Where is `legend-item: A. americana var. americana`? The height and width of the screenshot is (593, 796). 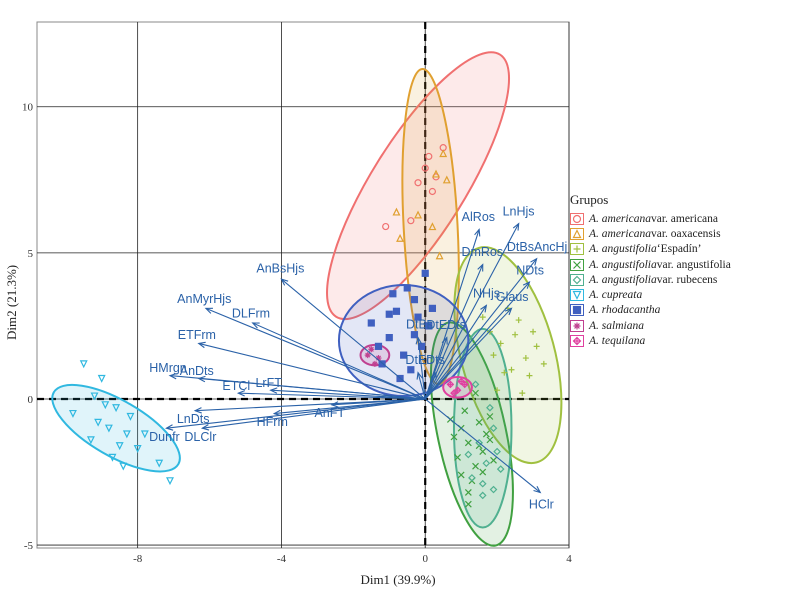
legend-item: A. americana var. americana is located at coordinates (650, 218).